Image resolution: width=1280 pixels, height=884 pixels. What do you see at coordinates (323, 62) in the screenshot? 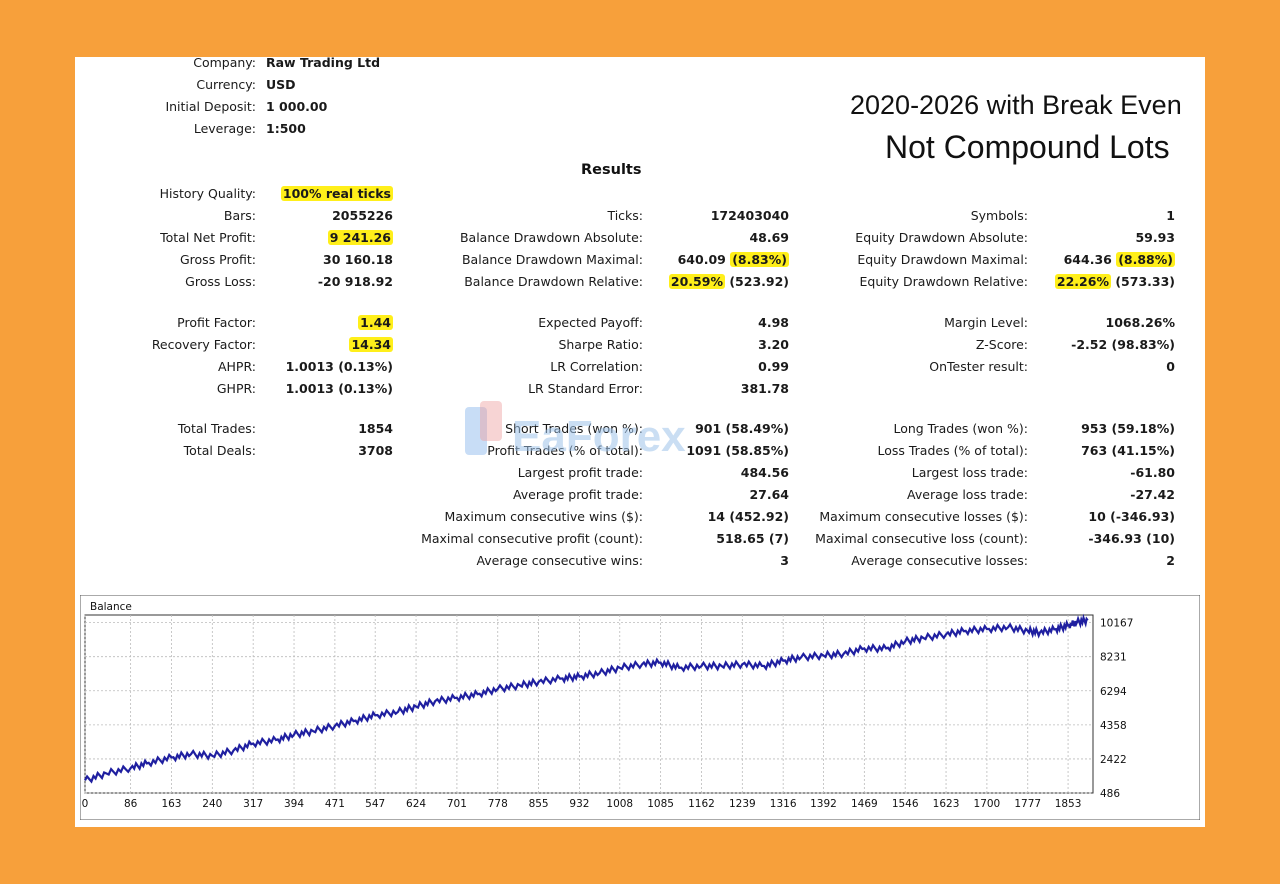
I see `info-value: Raw Trading Ltd` at bounding box center [323, 62].